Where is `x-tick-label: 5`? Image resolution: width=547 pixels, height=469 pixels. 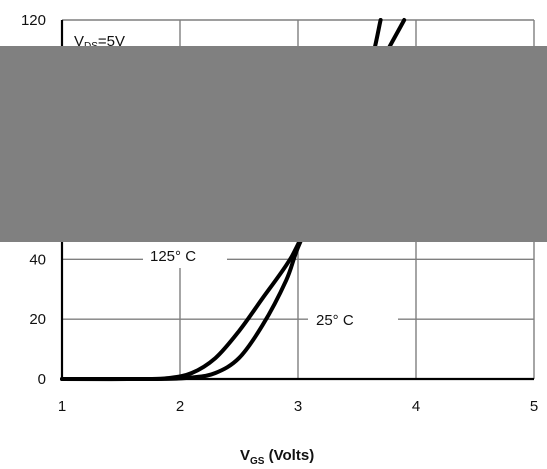 x-tick-label: 5 is located at coordinates (534, 406).